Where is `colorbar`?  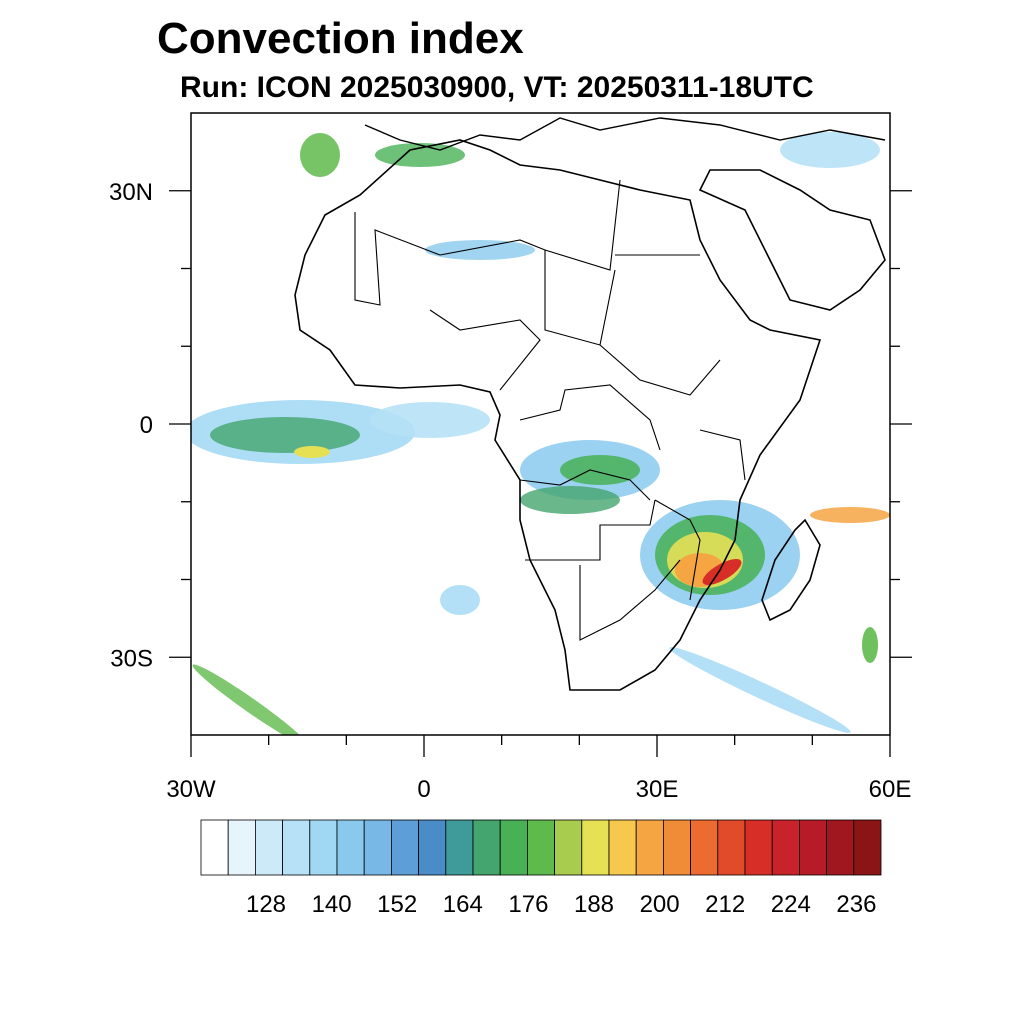 colorbar is located at coordinates (541, 847).